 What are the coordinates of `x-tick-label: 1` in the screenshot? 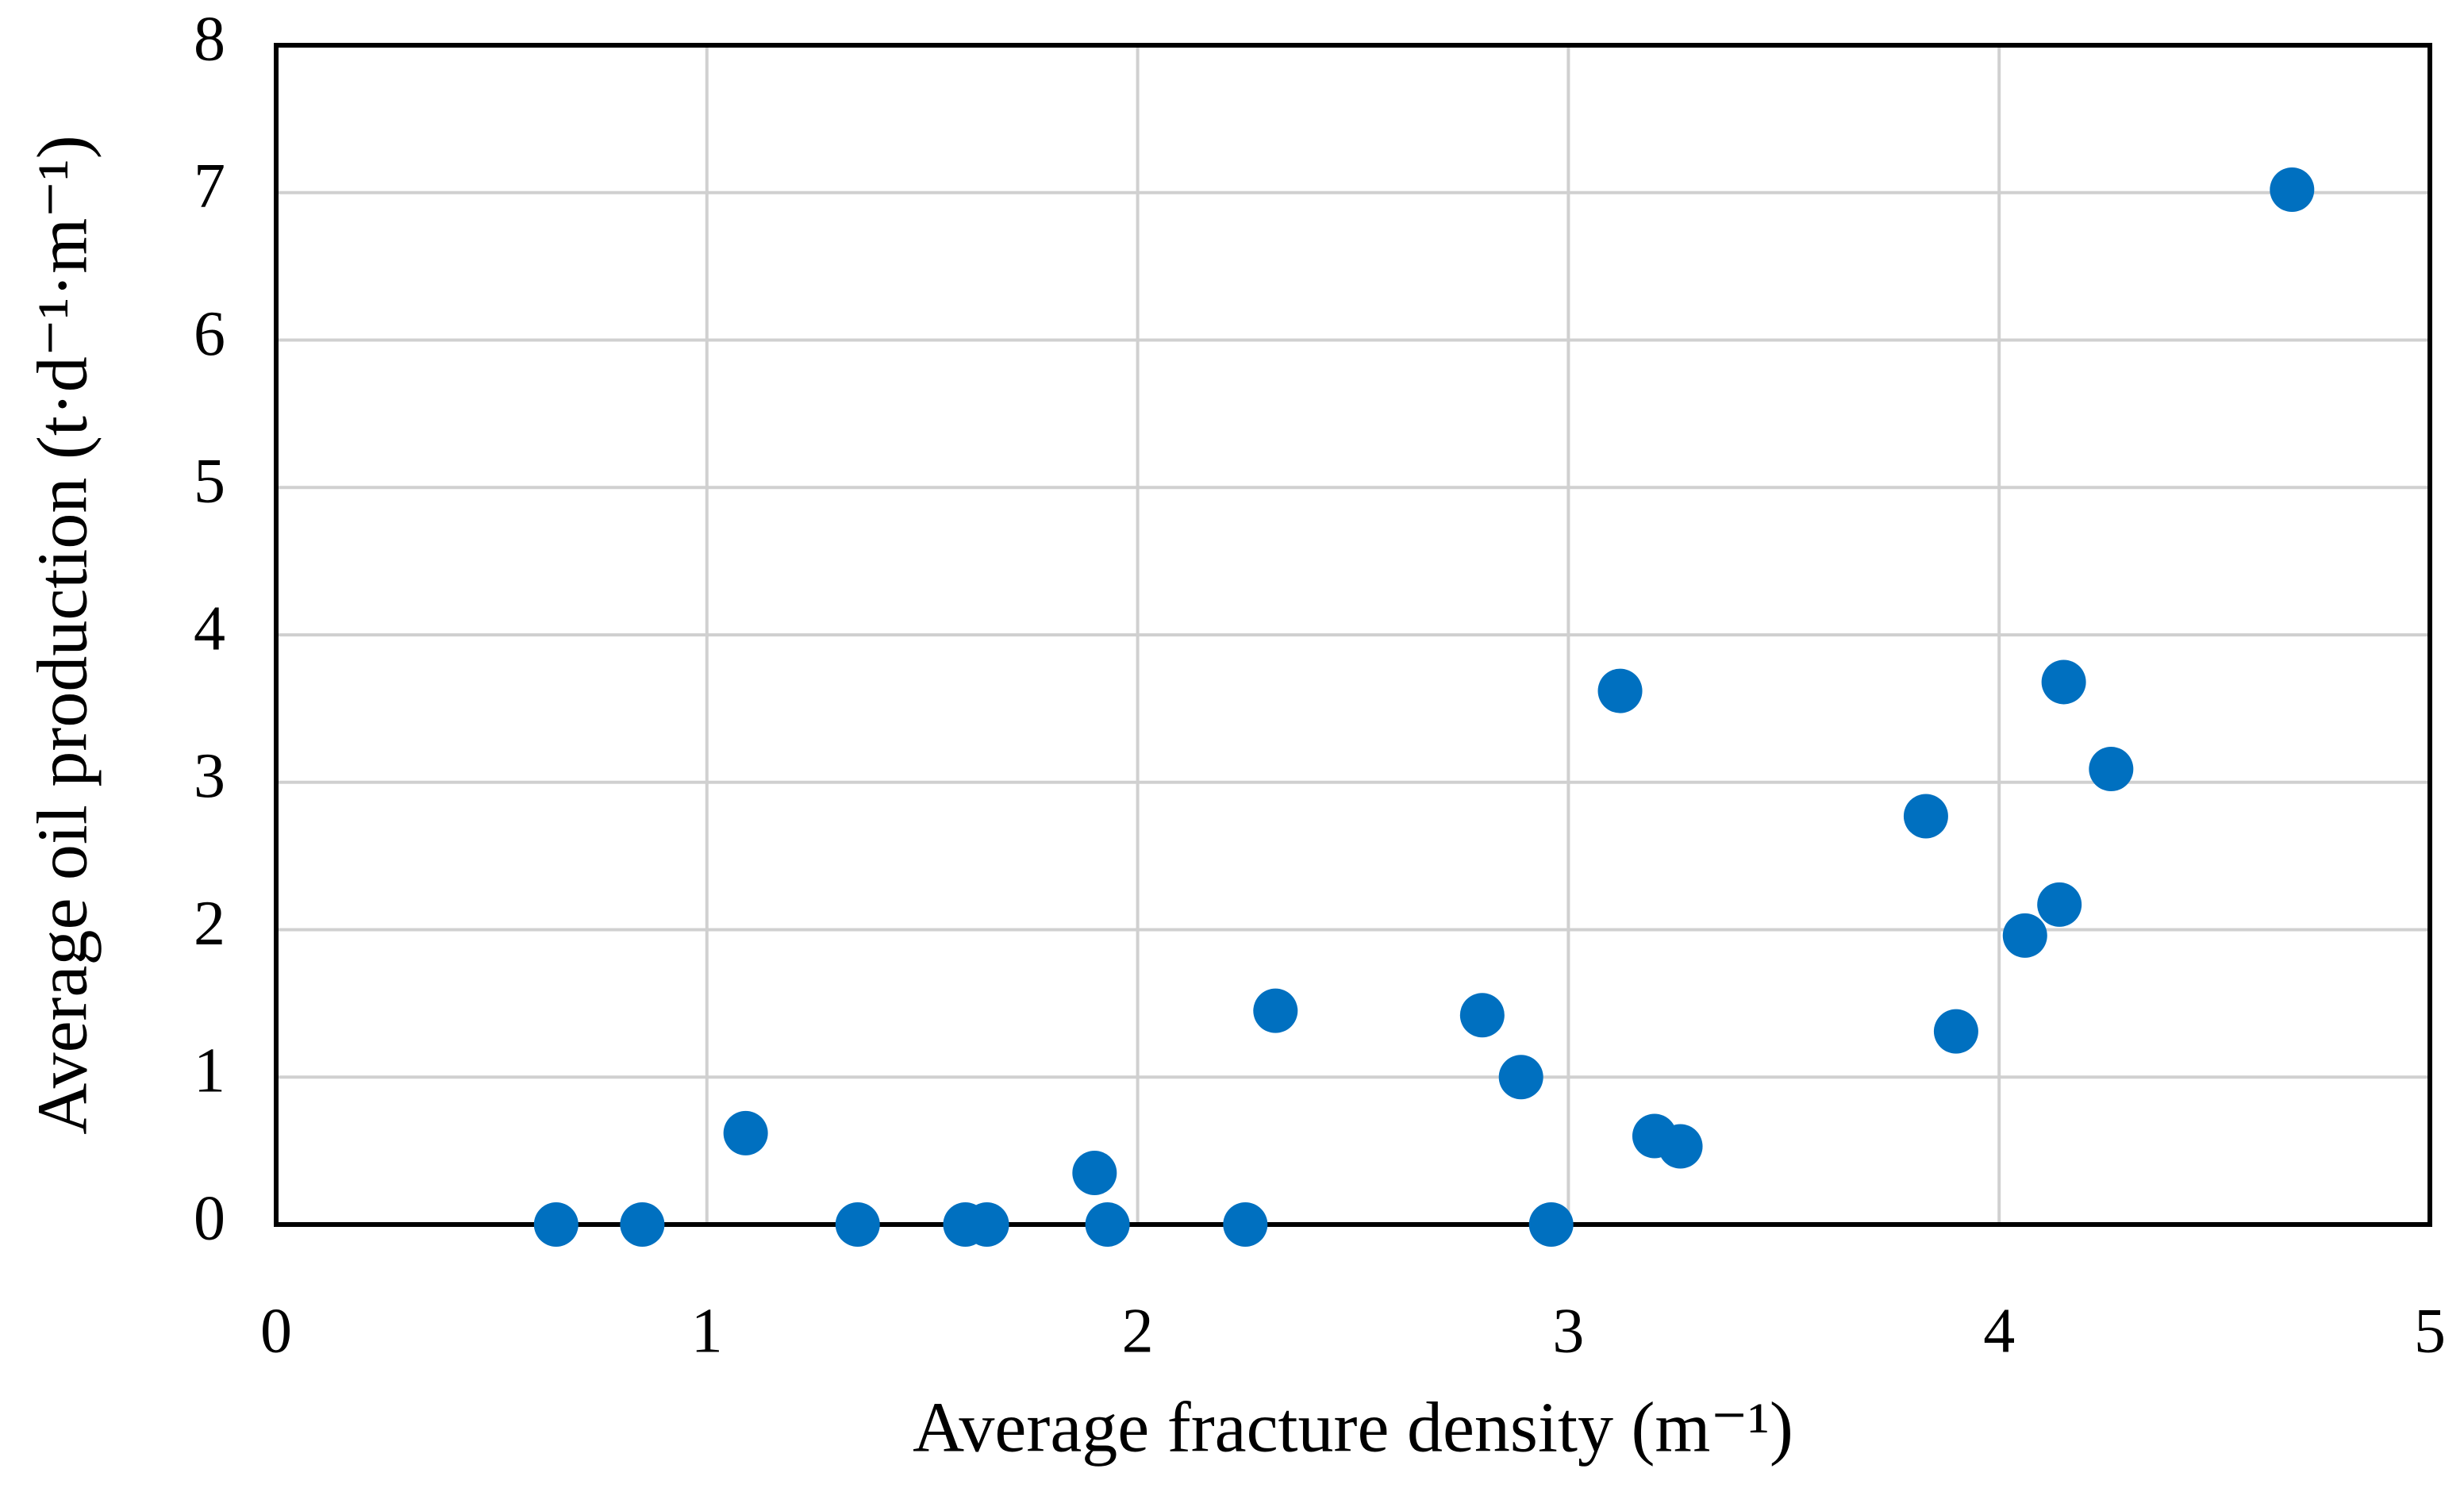 It's located at (707, 1331).